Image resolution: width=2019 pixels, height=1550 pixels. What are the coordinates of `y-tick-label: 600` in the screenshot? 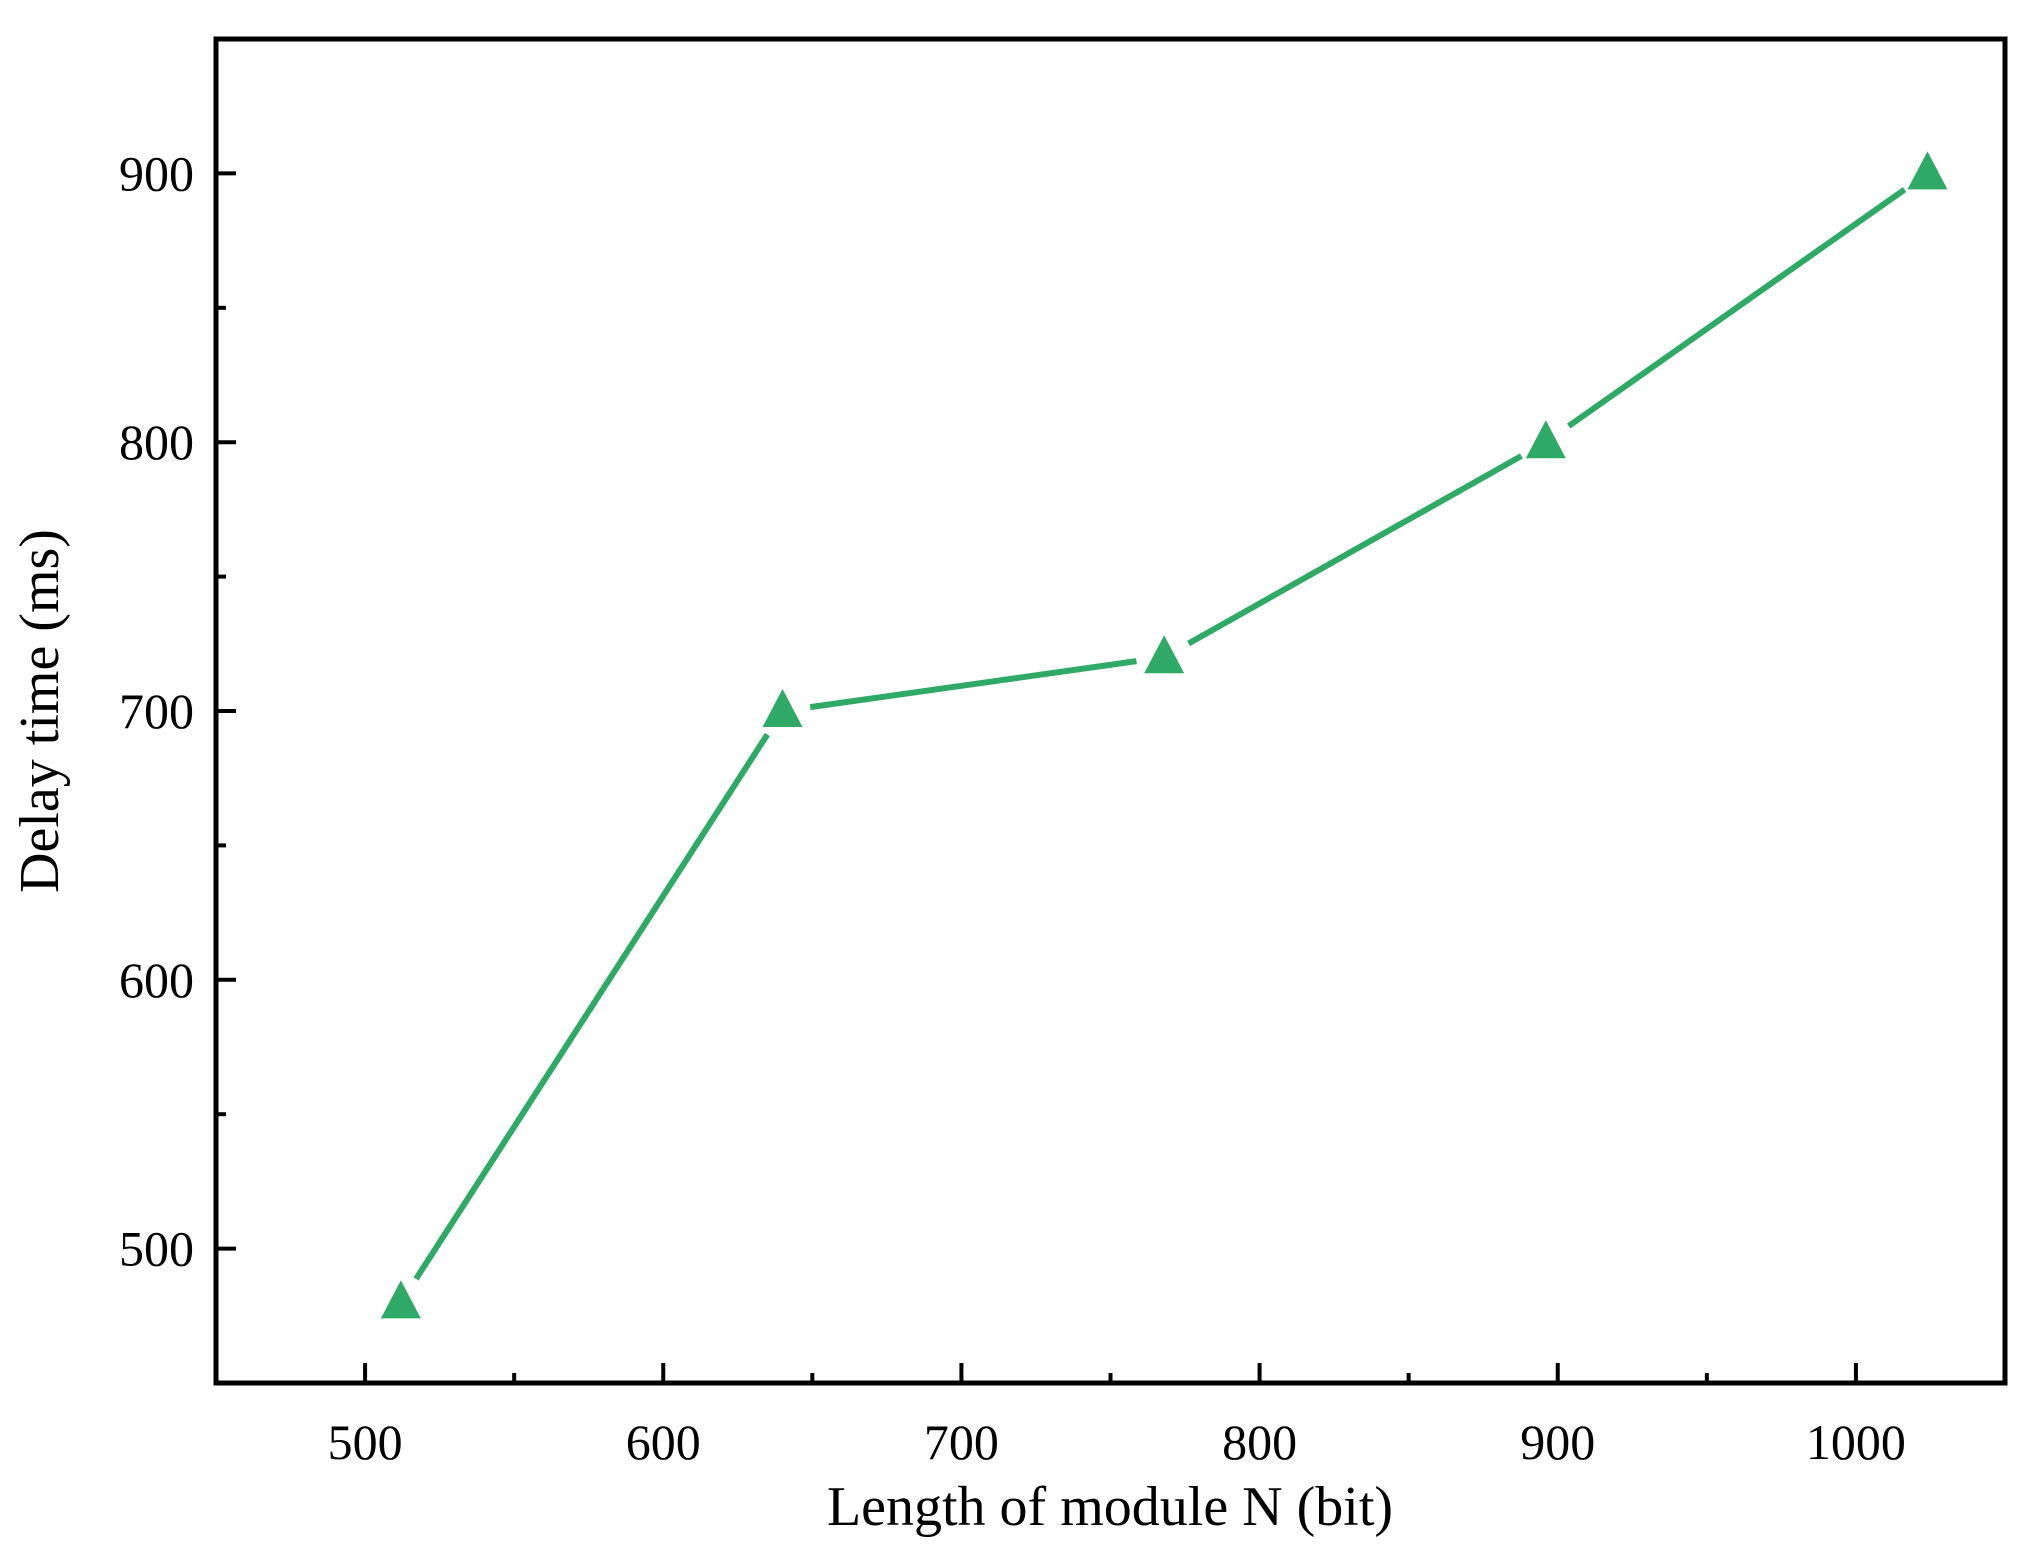 It's located at (156, 980).